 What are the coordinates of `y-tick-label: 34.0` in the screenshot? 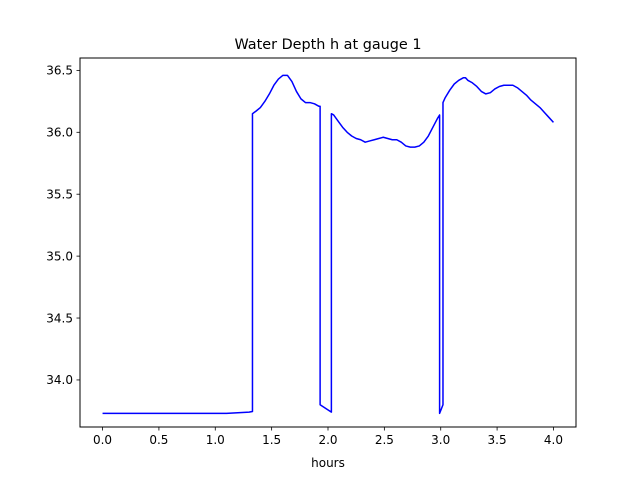 It's located at (59, 380).